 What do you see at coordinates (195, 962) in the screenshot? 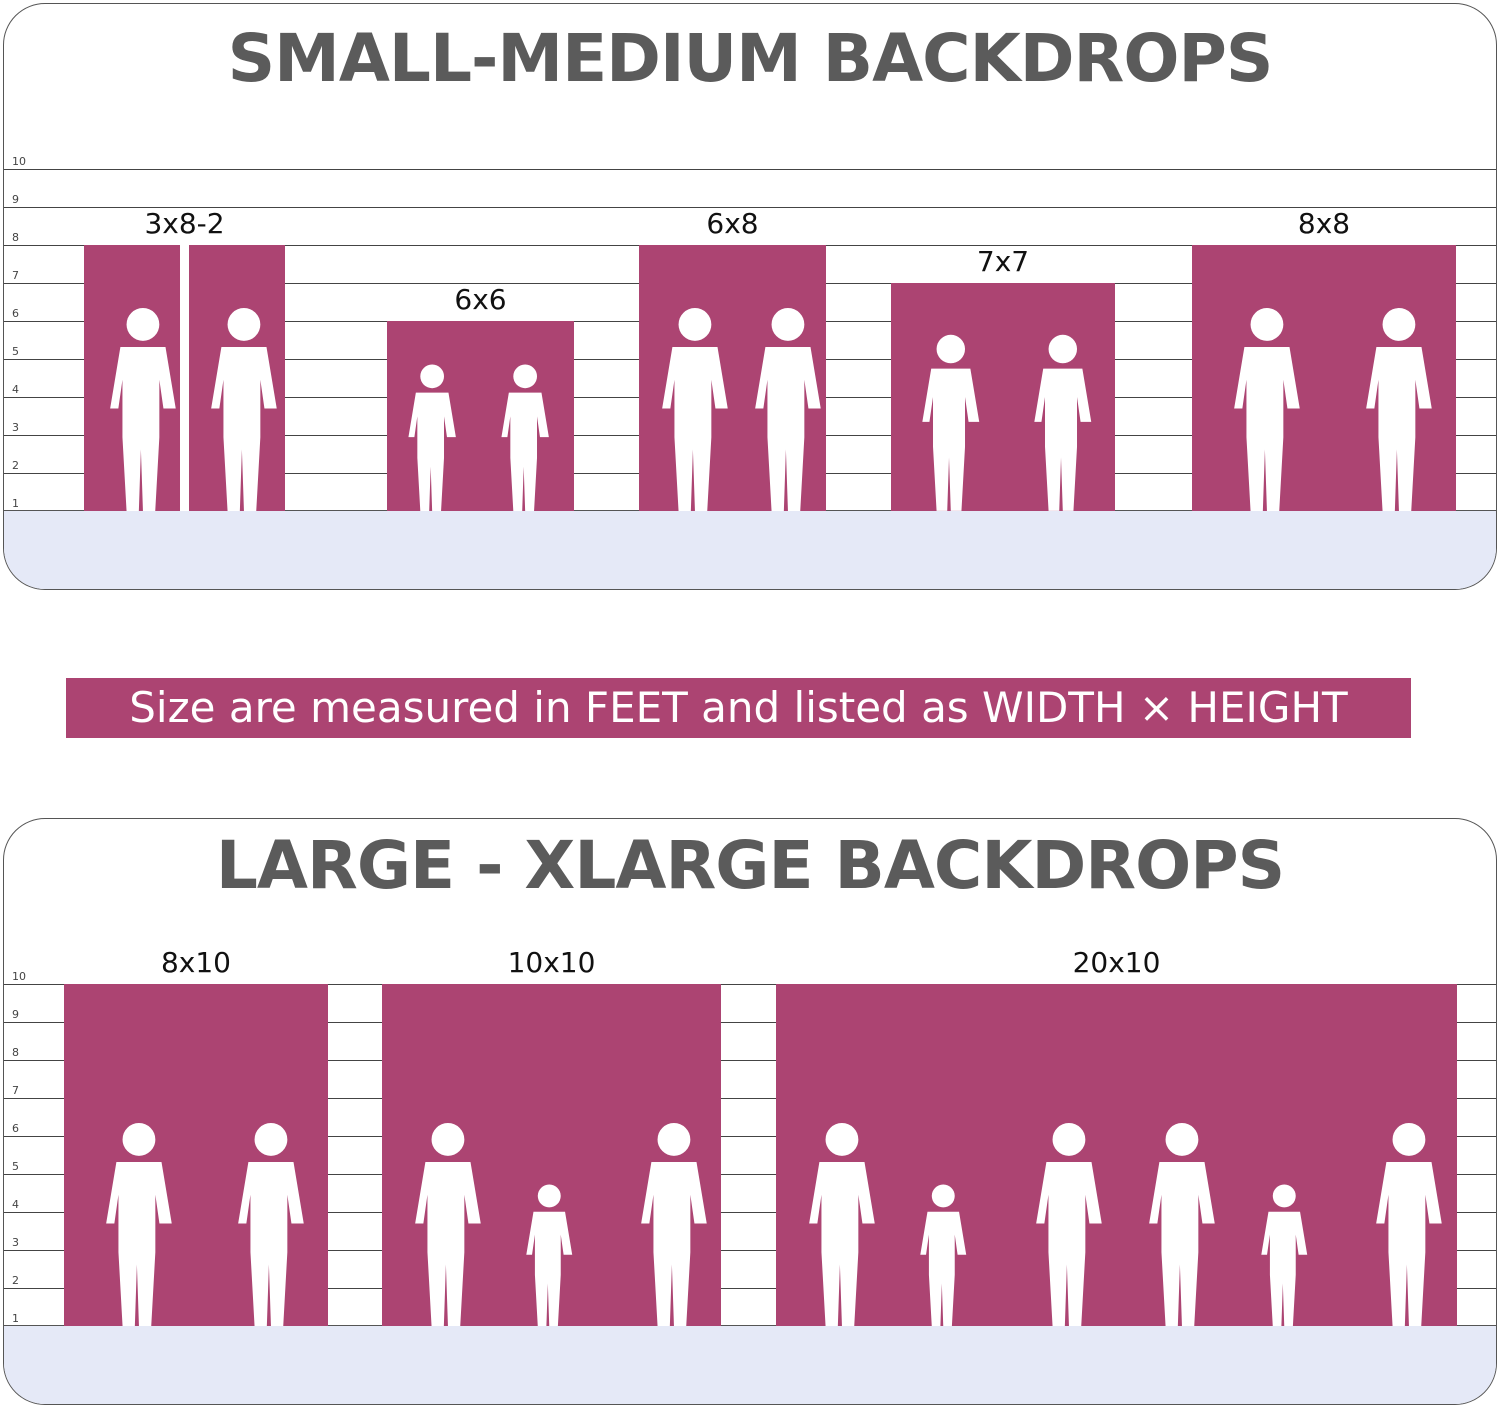
I see `backdrop-size-label: 8x10` at bounding box center [195, 962].